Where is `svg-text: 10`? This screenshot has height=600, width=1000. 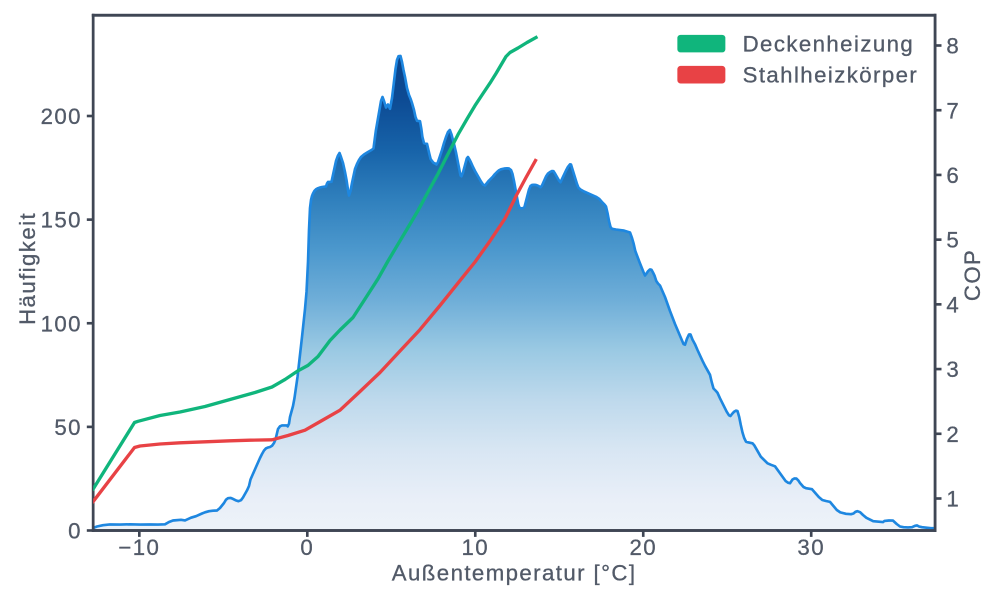 svg-text: 10 is located at coordinates (475, 547).